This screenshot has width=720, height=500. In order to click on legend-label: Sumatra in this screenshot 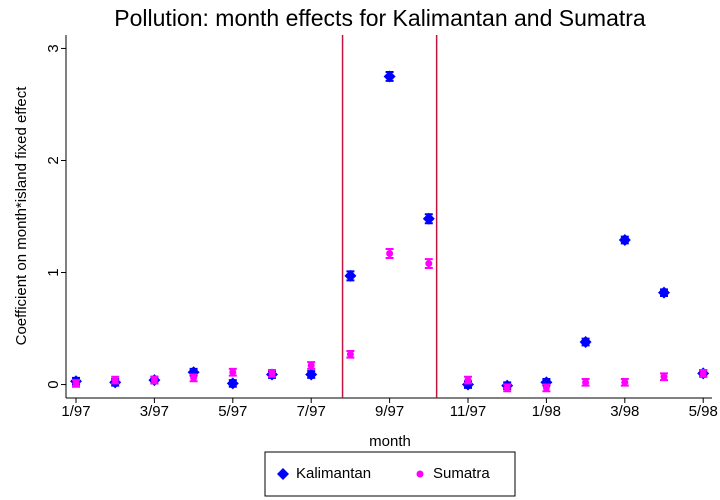, I will do `click(461, 473)`.